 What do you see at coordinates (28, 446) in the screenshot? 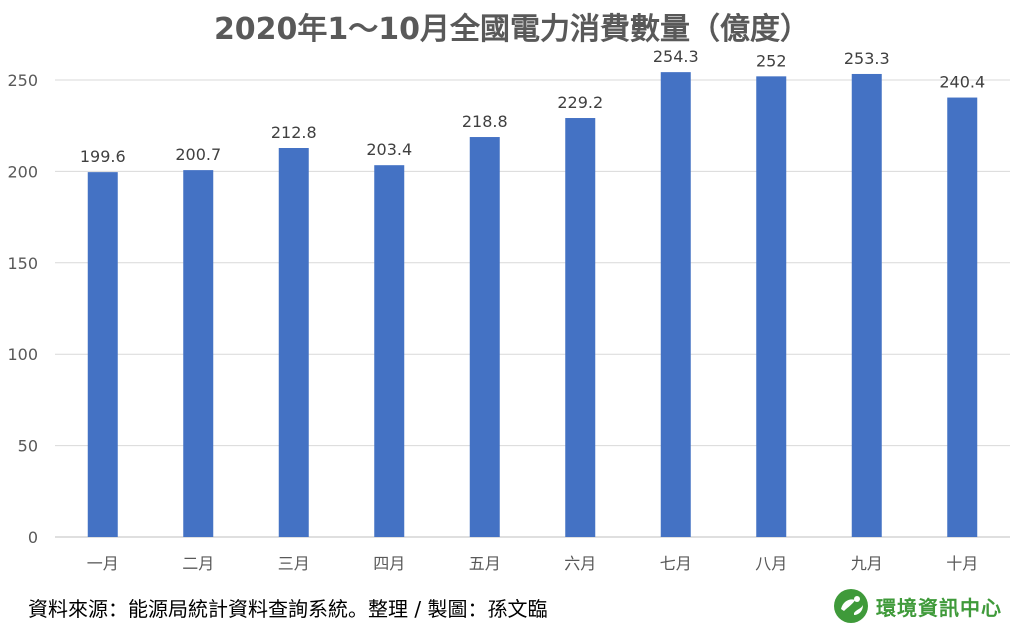
I see `y-tick-label: 50` at bounding box center [28, 446].